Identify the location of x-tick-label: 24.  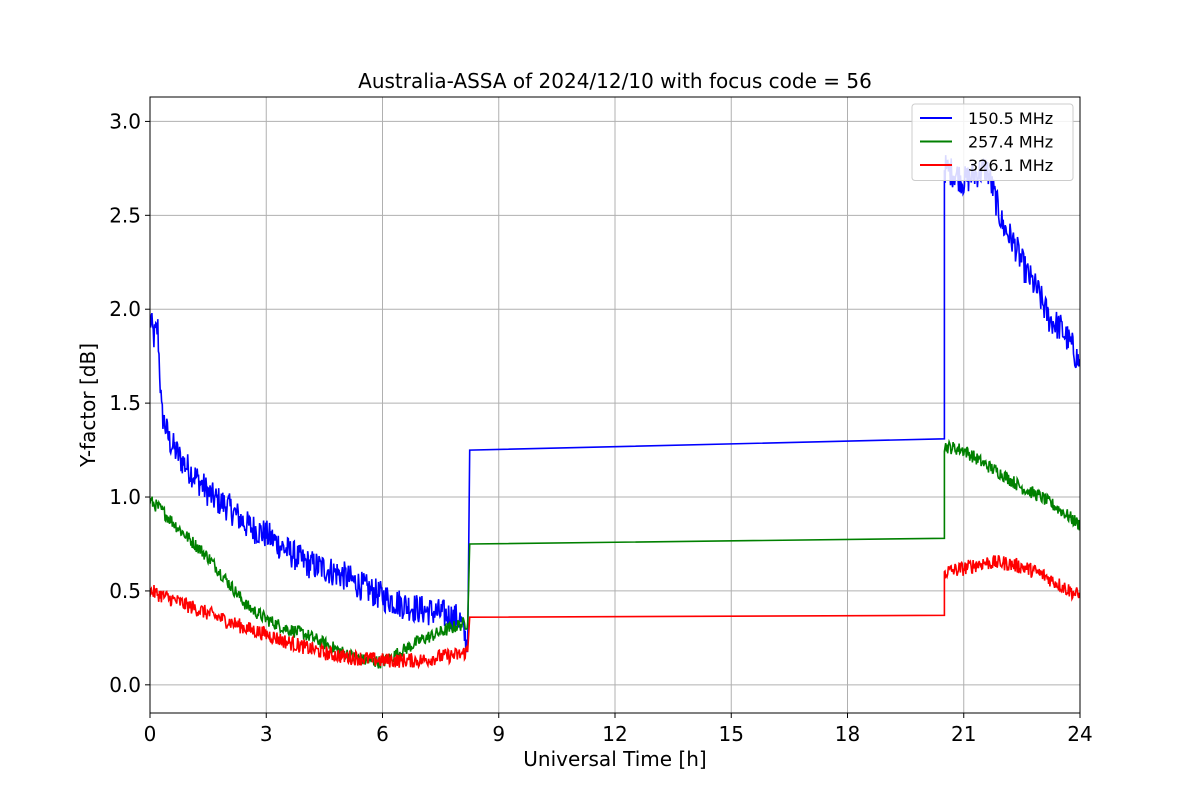
(1079, 734).